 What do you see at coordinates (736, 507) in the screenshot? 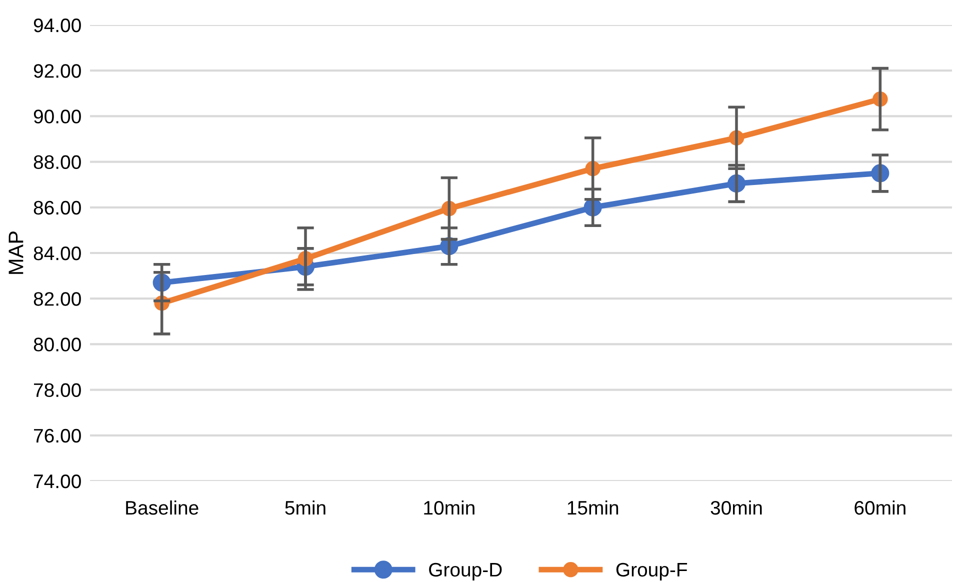
I see `x-tick-label: 30min` at bounding box center [736, 507].